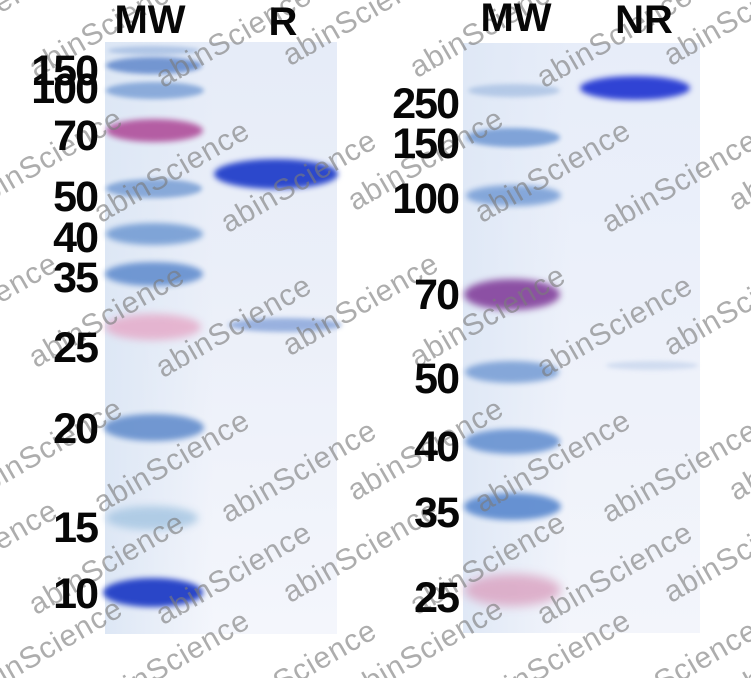  Describe the element at coordinates (644, 21) in the screenshot. I see `lane-header-nr-1: NR` at that location.